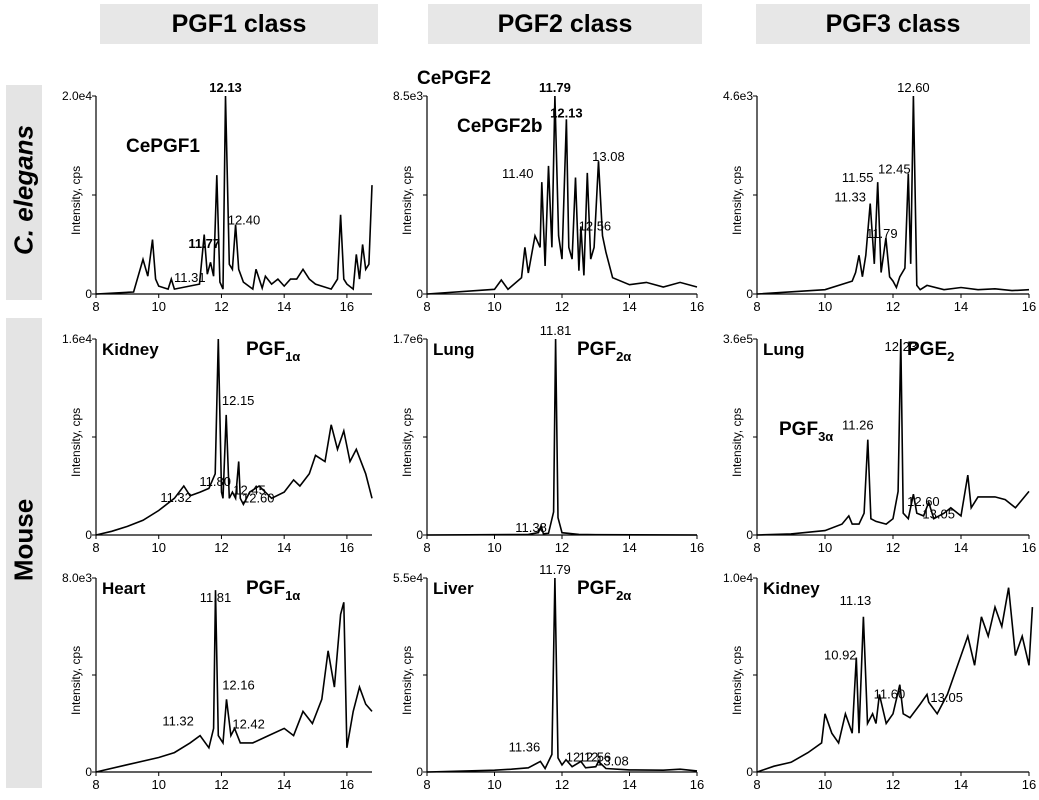 This screenshot has width=1039, height=800. What do you see at coordinates (124, 588) in the screenshot?
I see `panel-title-label: Heart` at bounding box center [124, 588].